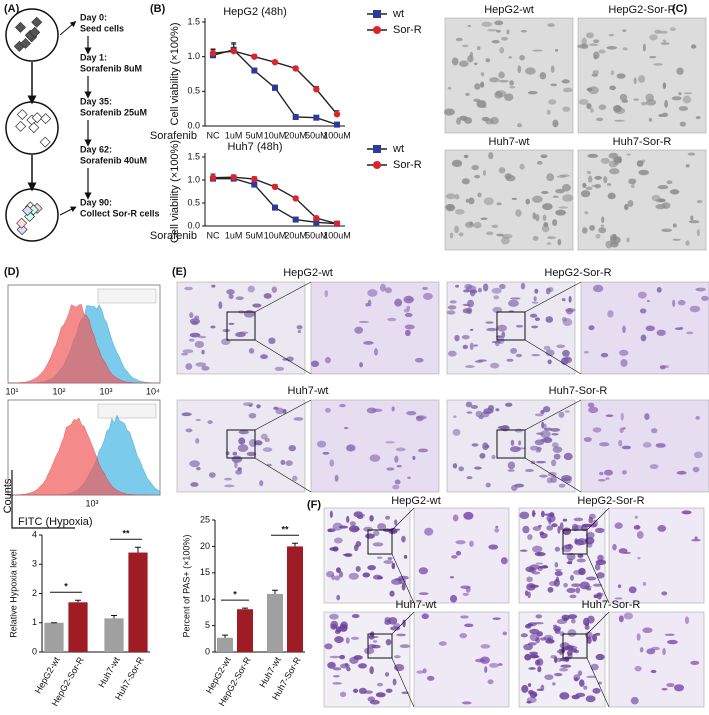 The image size is (709, 715). What do you see at coordinates (34, 651) in the screenshot?
I see `y-tick-label: 0` at bounding box center [34, 651].